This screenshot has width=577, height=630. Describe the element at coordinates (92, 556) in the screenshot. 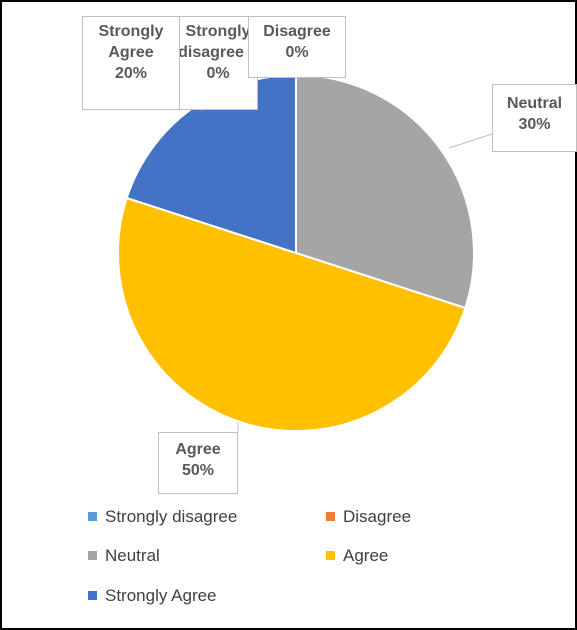

I see `legend-swatch-neutral` at that location.